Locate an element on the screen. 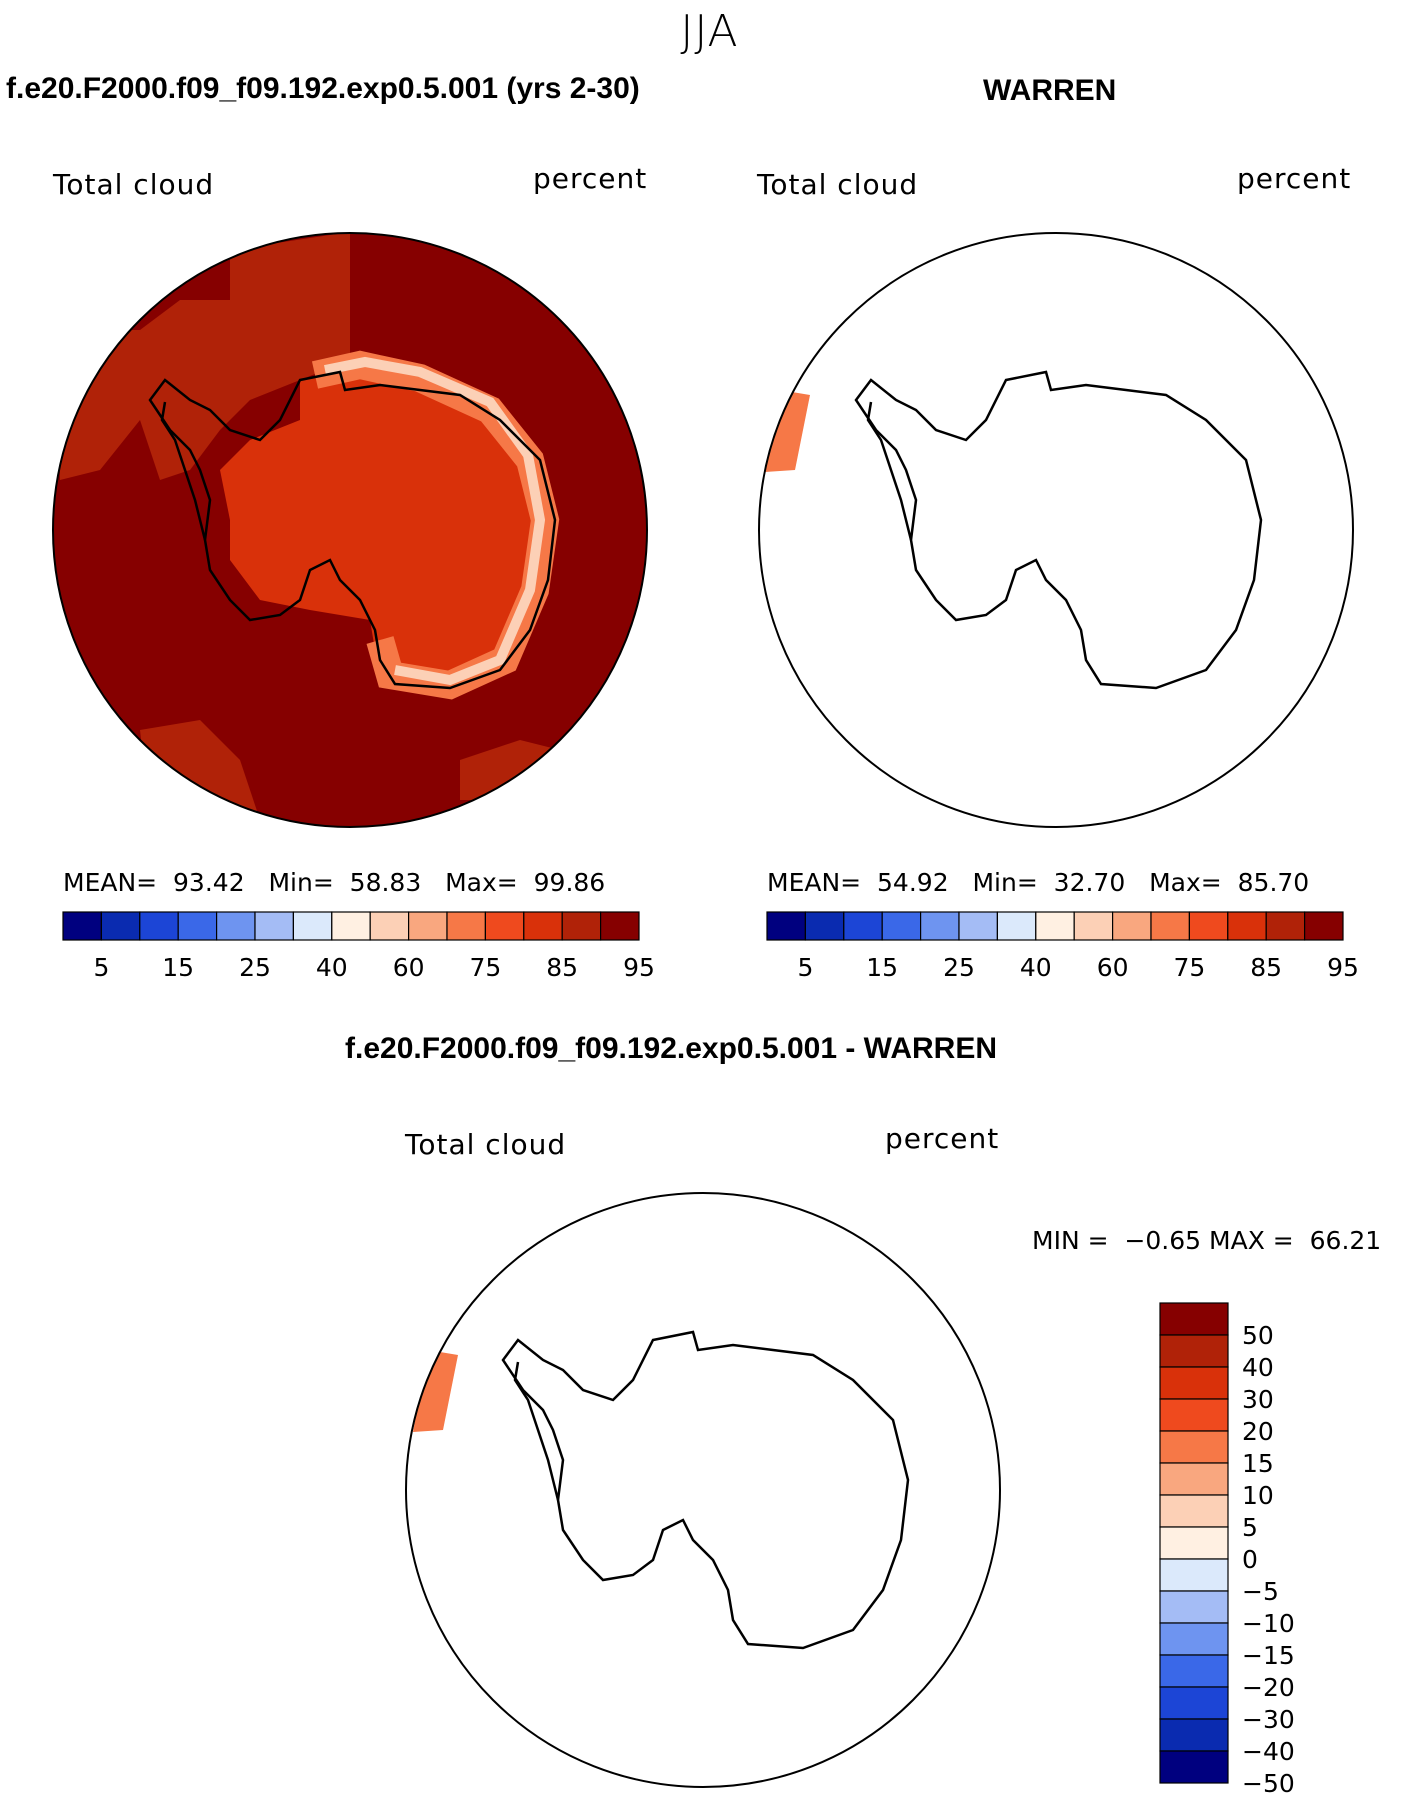  min-value: −0.65 is located at coordinates (1163, 1240).